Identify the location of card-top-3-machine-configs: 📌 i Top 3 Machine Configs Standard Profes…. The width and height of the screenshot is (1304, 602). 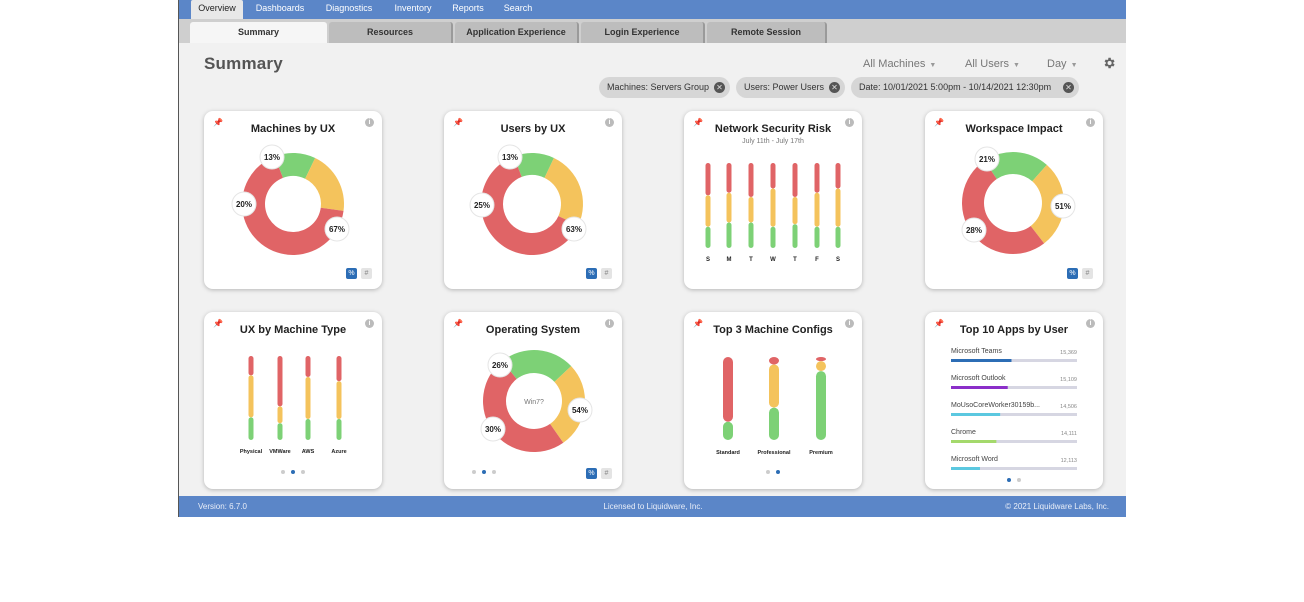
(773, 400).